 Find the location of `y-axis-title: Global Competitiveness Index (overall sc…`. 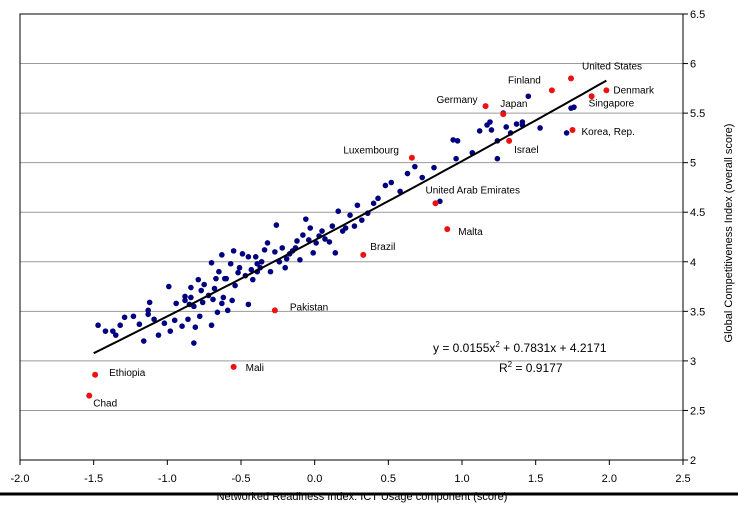

y-axis-title: Global Competitiveness Index (overall sc… is located at coordinates (729, 233).